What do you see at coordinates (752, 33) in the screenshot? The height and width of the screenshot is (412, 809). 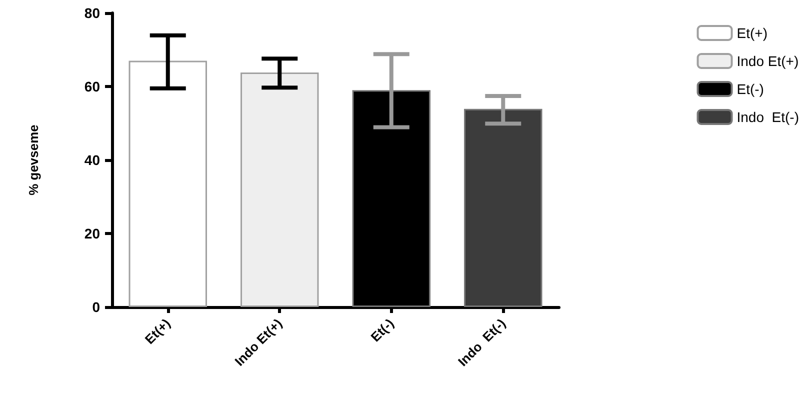 I see `legend-label: Et(+)` at bounding box center [752, 33].